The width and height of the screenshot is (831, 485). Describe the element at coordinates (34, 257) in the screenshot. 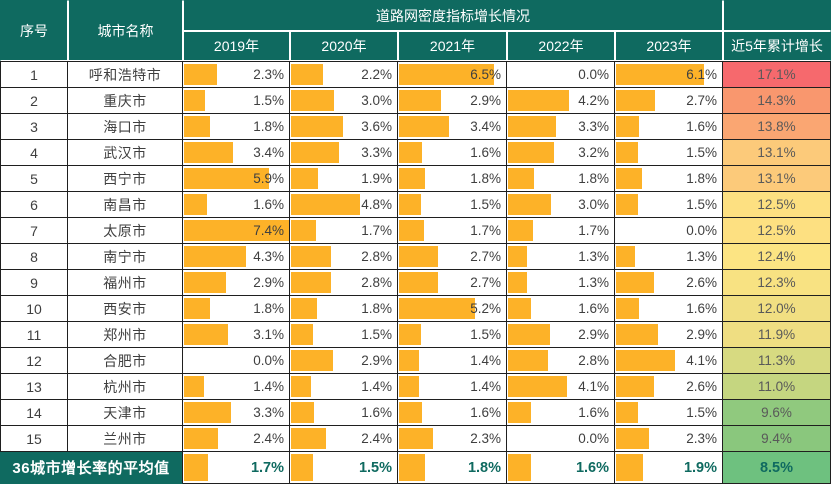

I see `row-number: 8` at that location.